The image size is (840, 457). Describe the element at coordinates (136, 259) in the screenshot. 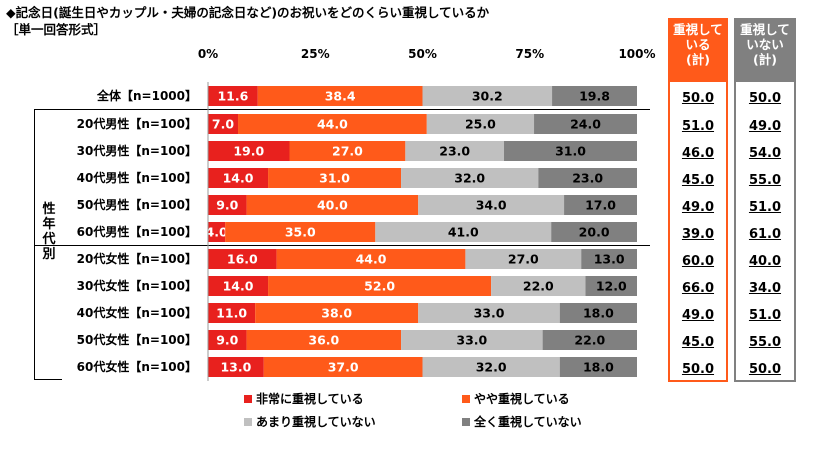

I see `category-label: 20代女性【n=100】` at that location.